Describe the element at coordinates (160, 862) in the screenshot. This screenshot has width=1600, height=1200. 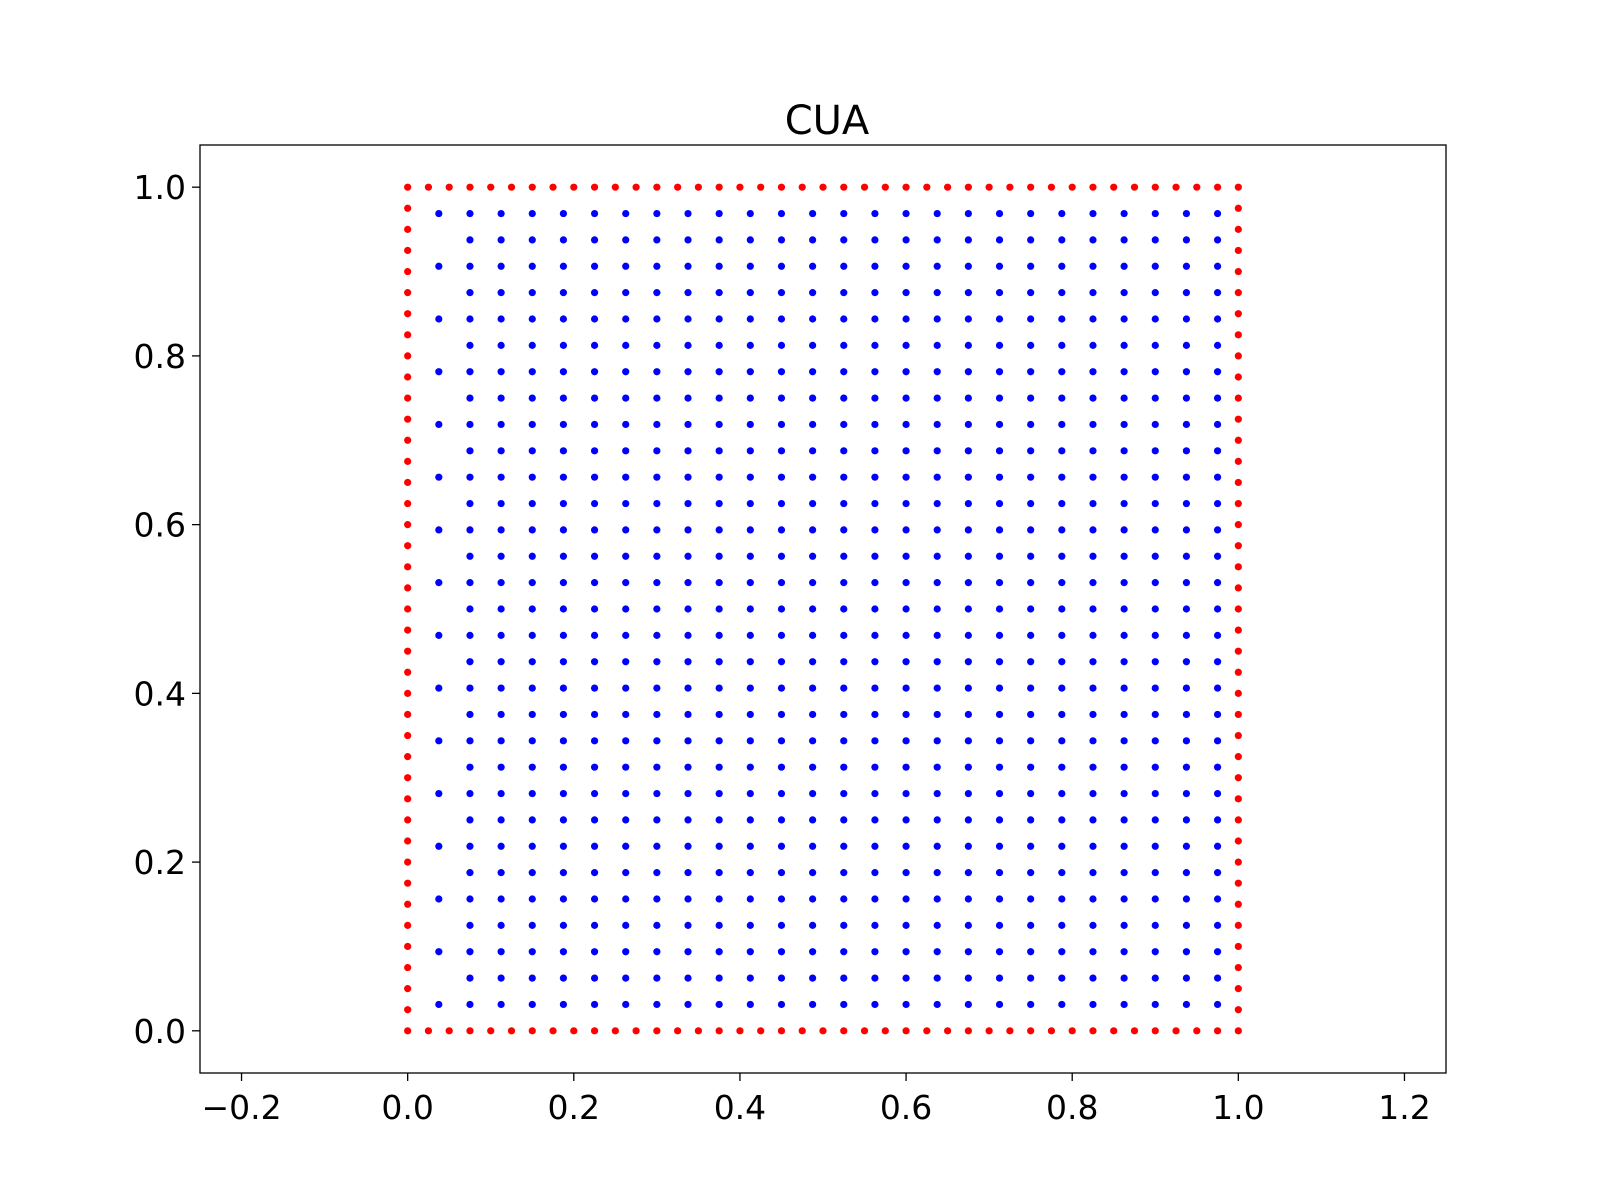
I see `y-tick-label: 0.2` at that location.